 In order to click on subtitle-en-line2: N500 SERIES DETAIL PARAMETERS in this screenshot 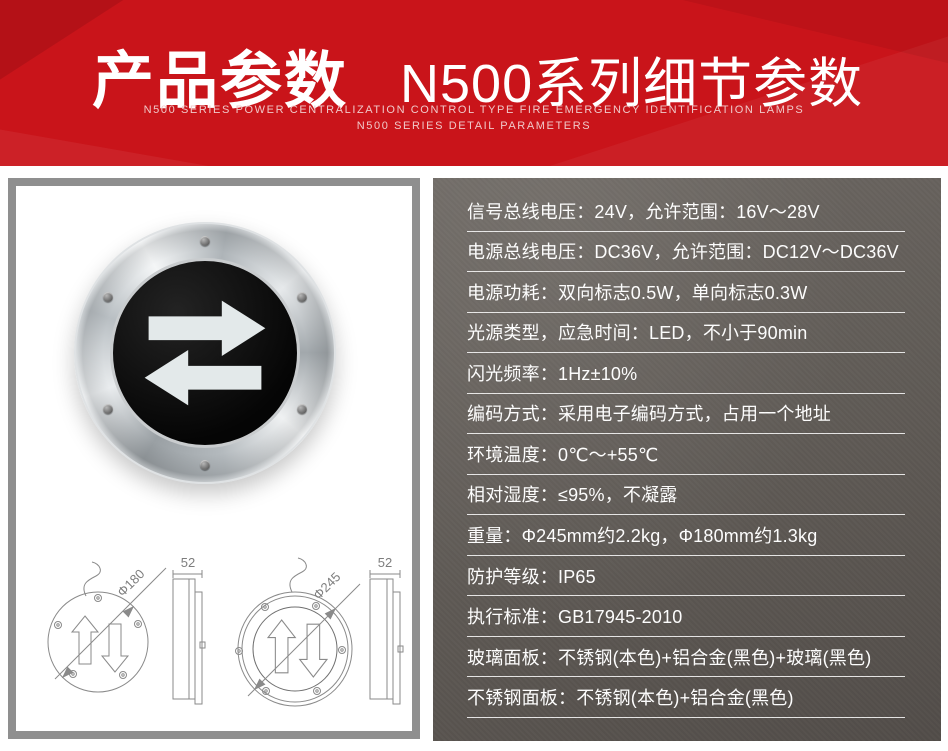, I will do `click(474, 126)`.